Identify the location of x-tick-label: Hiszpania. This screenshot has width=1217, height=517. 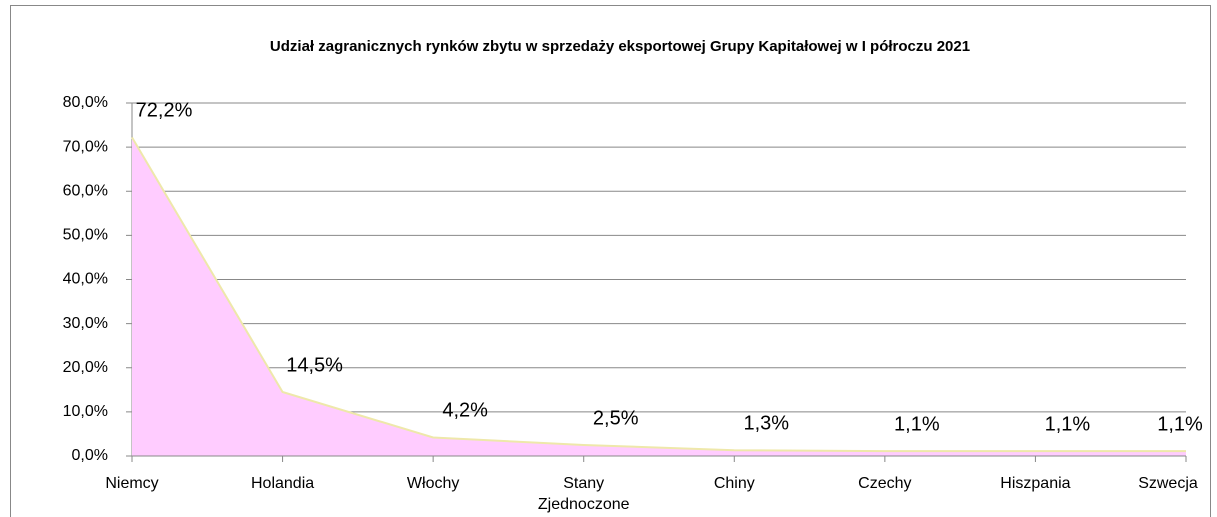
(1035, 483).